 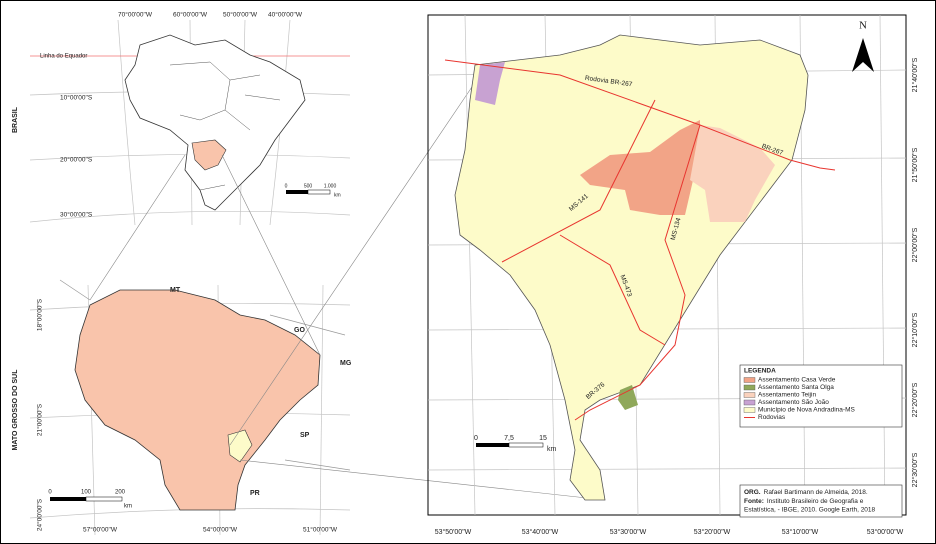 What do you see at coordinates (135, 15) in the screenshot?
I see `lon-label: 70°00'00"W` at bounding box center [135, 15].